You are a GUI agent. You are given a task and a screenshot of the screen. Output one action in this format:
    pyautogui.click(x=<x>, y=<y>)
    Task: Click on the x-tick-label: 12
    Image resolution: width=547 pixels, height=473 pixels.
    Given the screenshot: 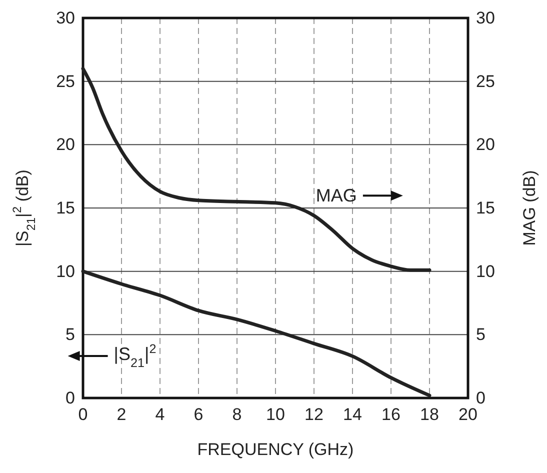 What is the action you would take?
    pyautogui.click(x=314, y=414)
    